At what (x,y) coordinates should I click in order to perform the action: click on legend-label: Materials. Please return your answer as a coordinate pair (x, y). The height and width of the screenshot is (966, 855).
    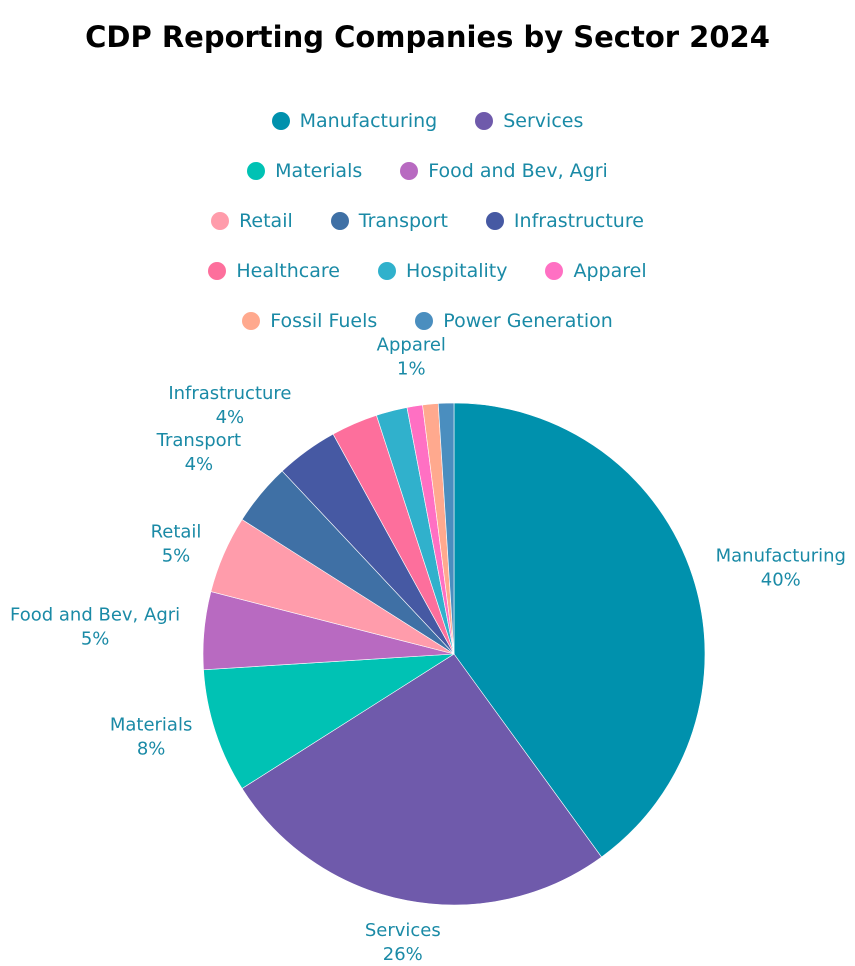
    Looking at the image, I should click on (319, 171).